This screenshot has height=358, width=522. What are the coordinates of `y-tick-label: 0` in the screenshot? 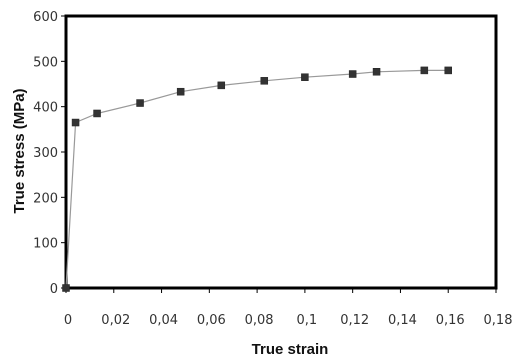 It's located at (54, 289).